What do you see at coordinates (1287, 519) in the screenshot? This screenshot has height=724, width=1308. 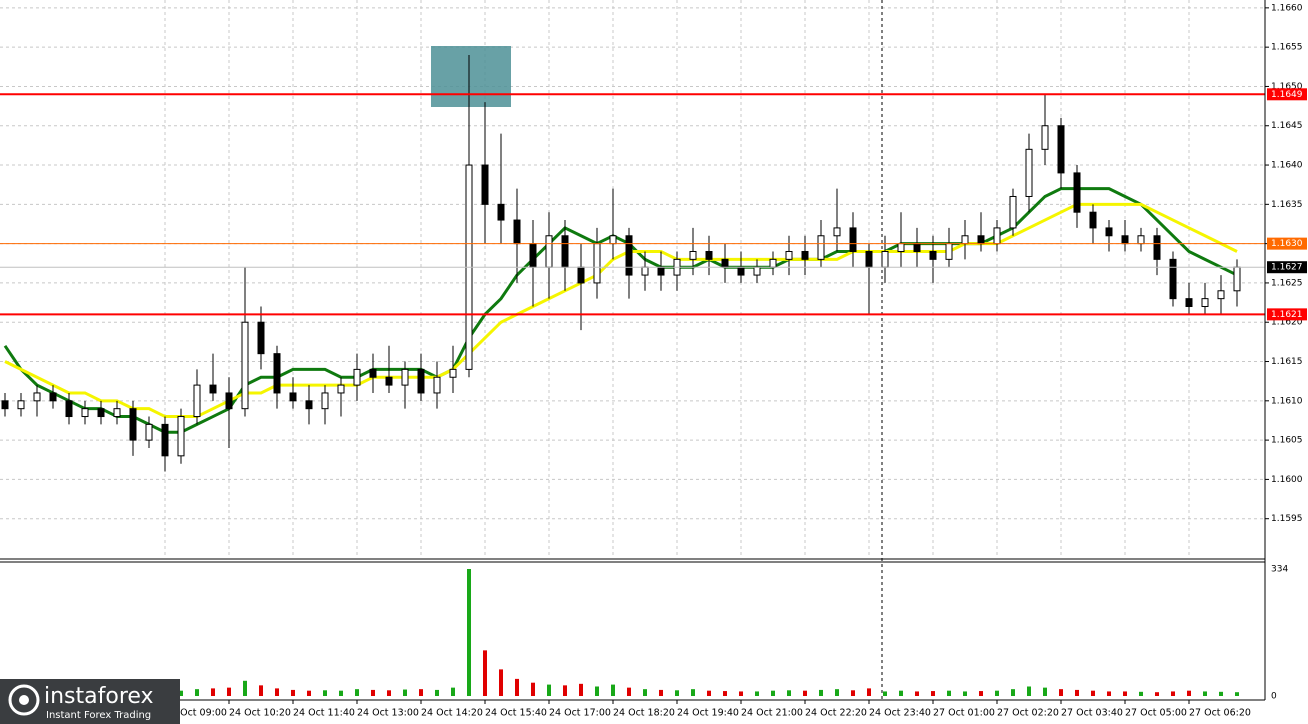 I see `y-tick-label: 1.1595` at bounding box center [1287, 519].